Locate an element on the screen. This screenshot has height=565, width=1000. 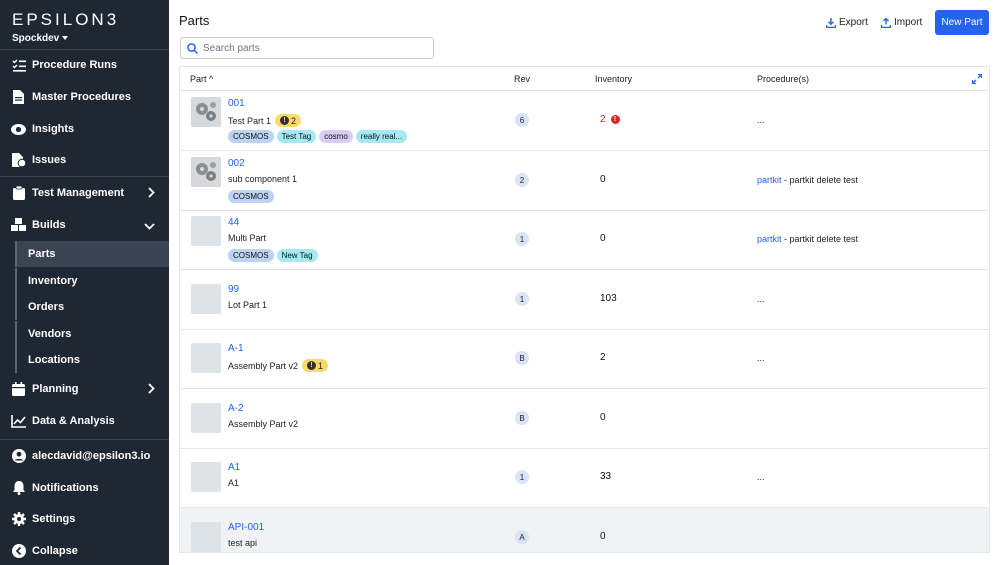
revision-badge: B is located at coordinates (522, 418).